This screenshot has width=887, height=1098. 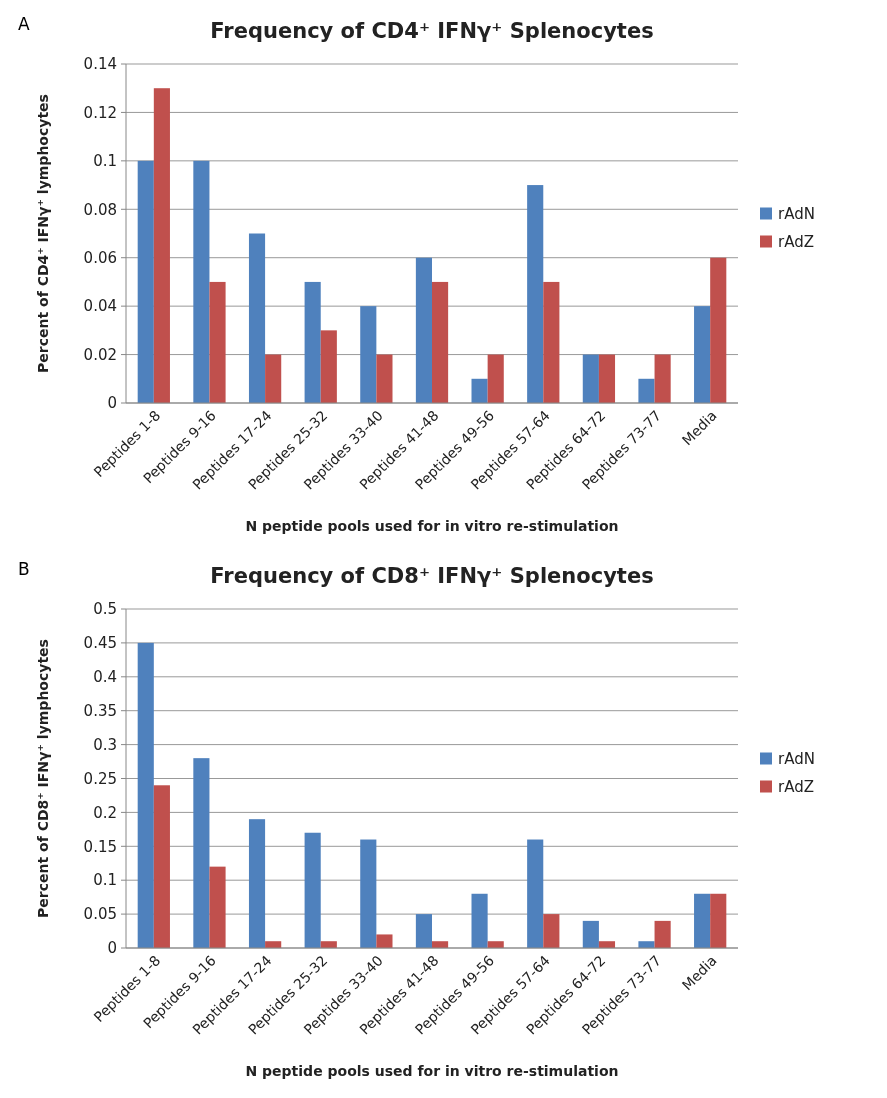 I want to click on y-axis-title: Percent of CD4⁺ IFNγ⁺ lymphocytes, so click(x=43, y=233).